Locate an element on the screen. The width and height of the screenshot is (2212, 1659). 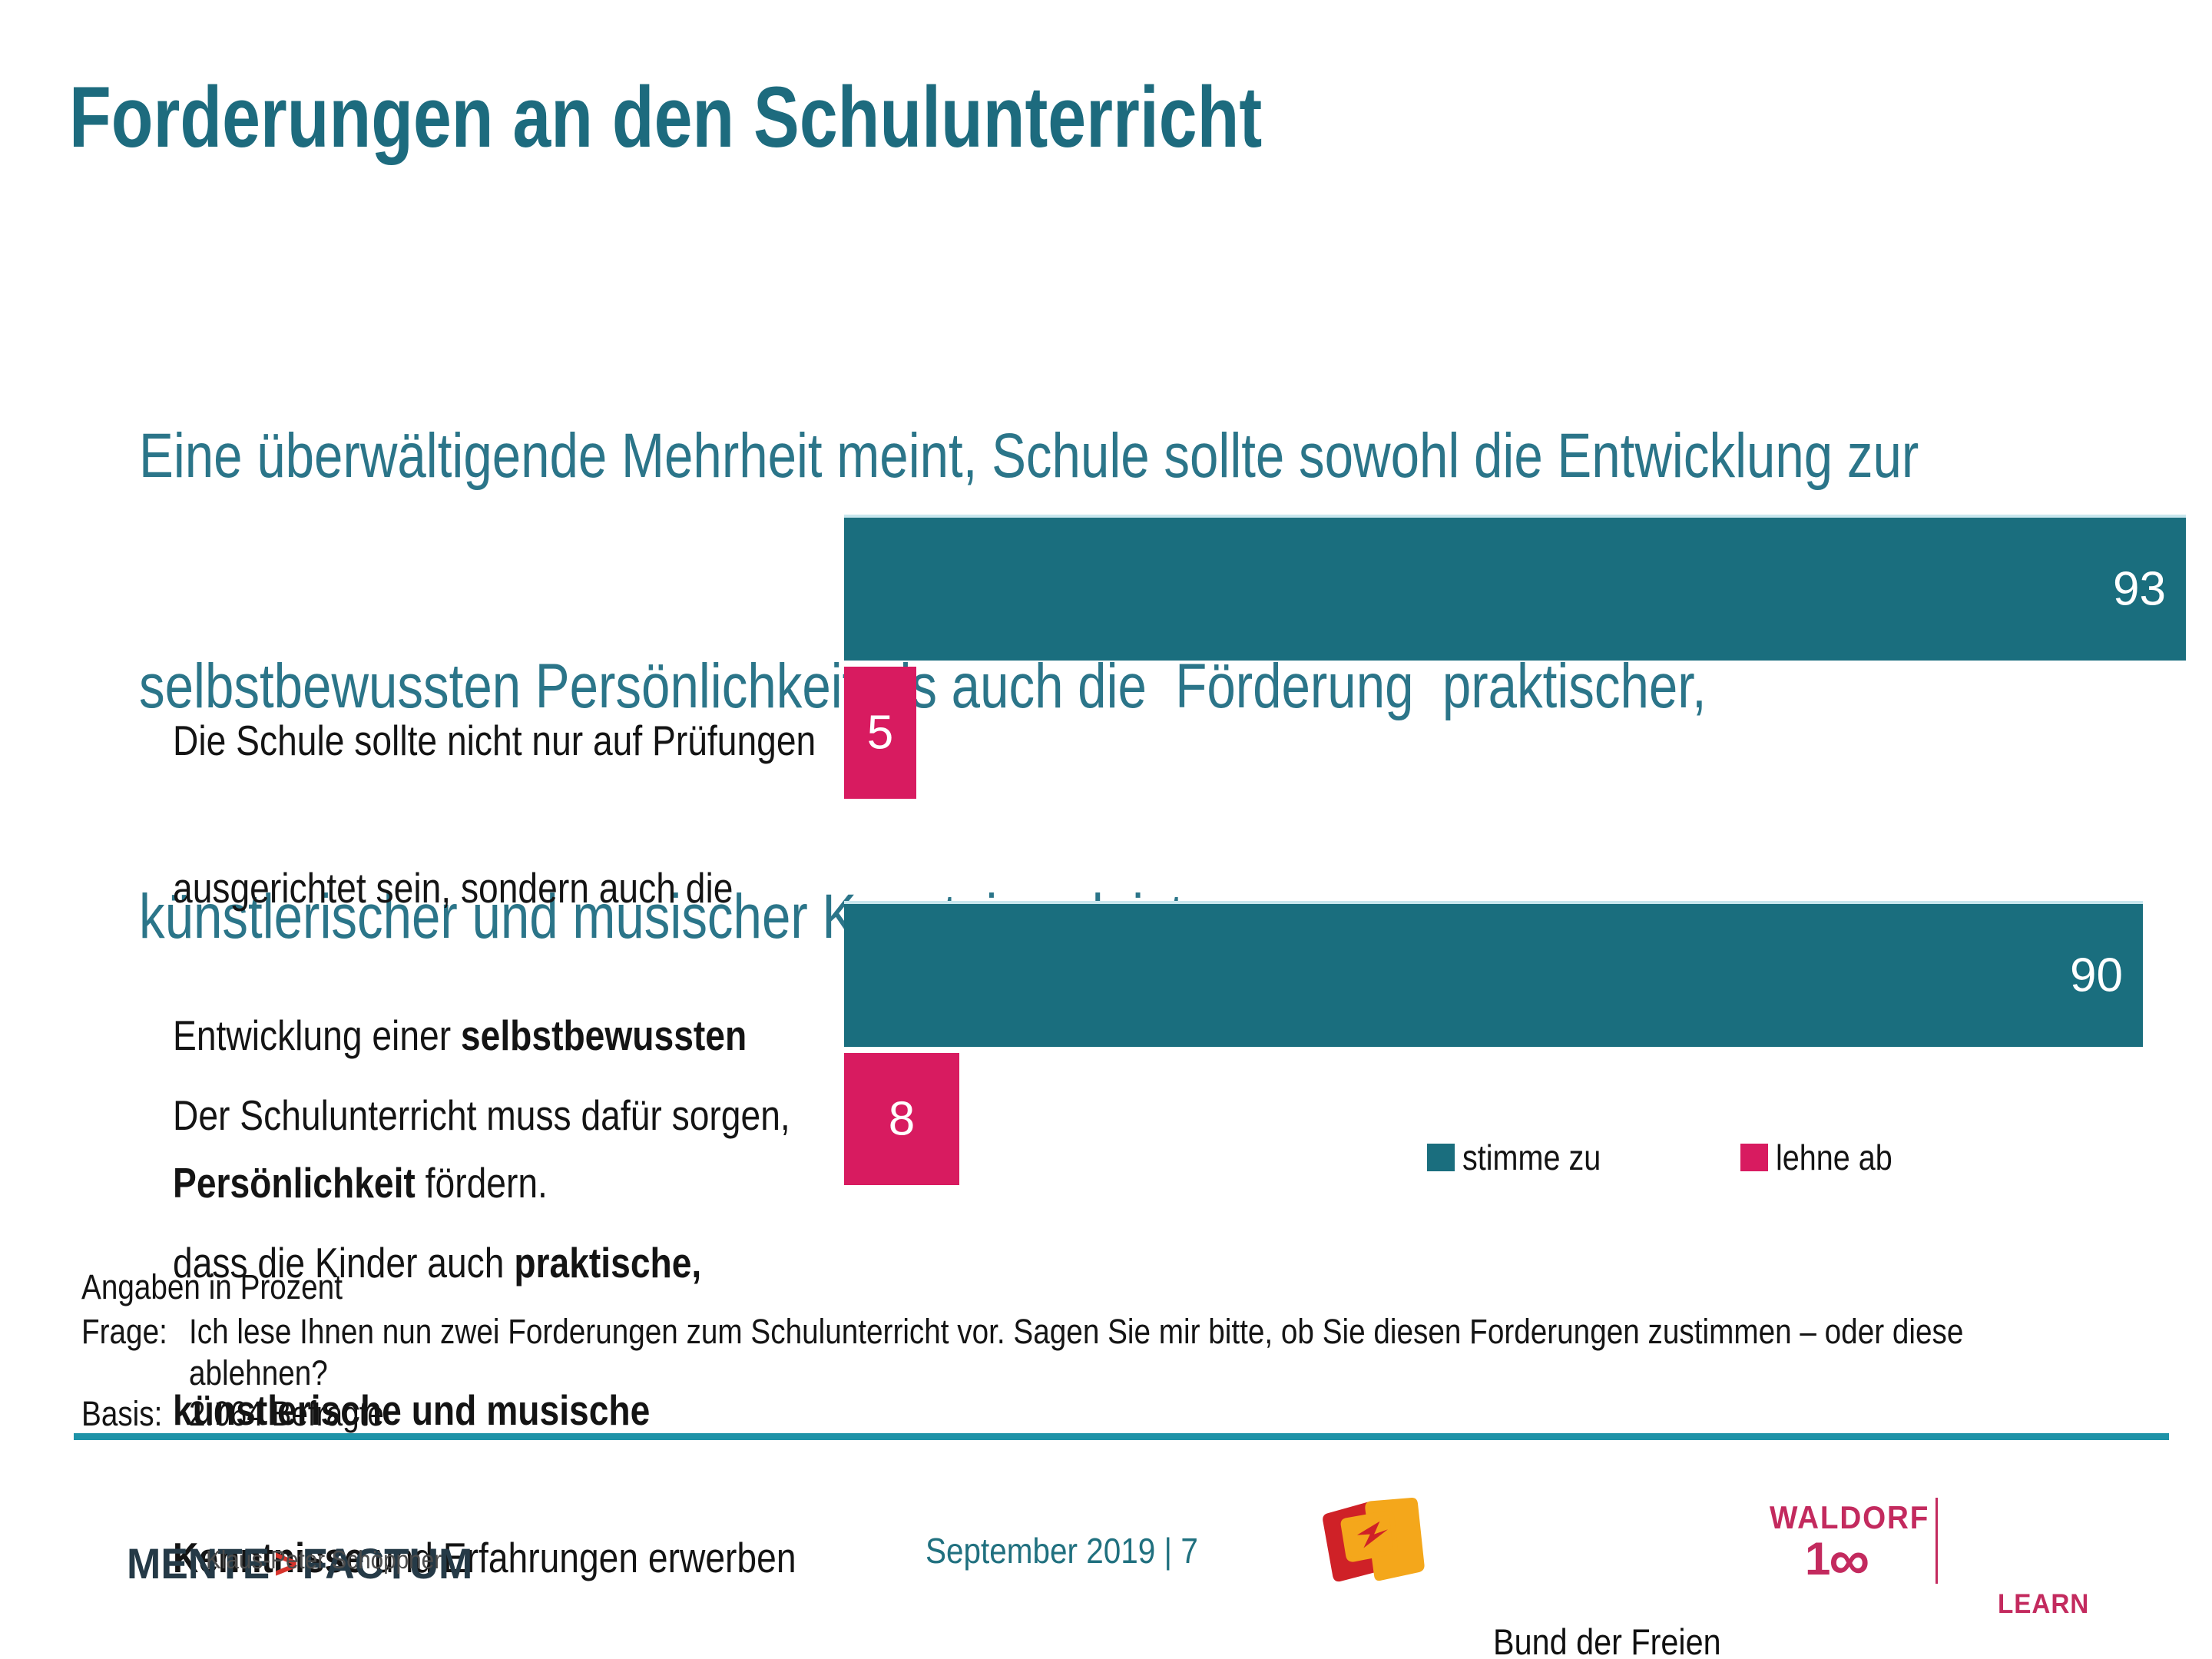
bar-agree-row1: 93 is located at coordinates (1515, 588).